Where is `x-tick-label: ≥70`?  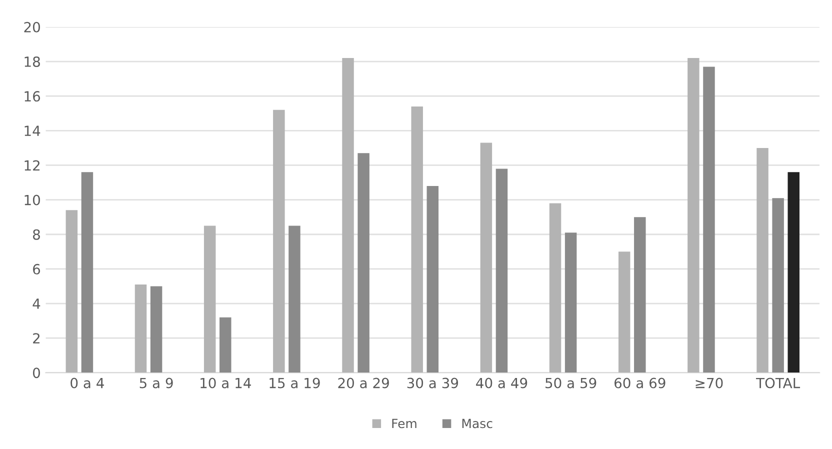
x-tick-label: ≥70 is located at coordinates (709, 383).